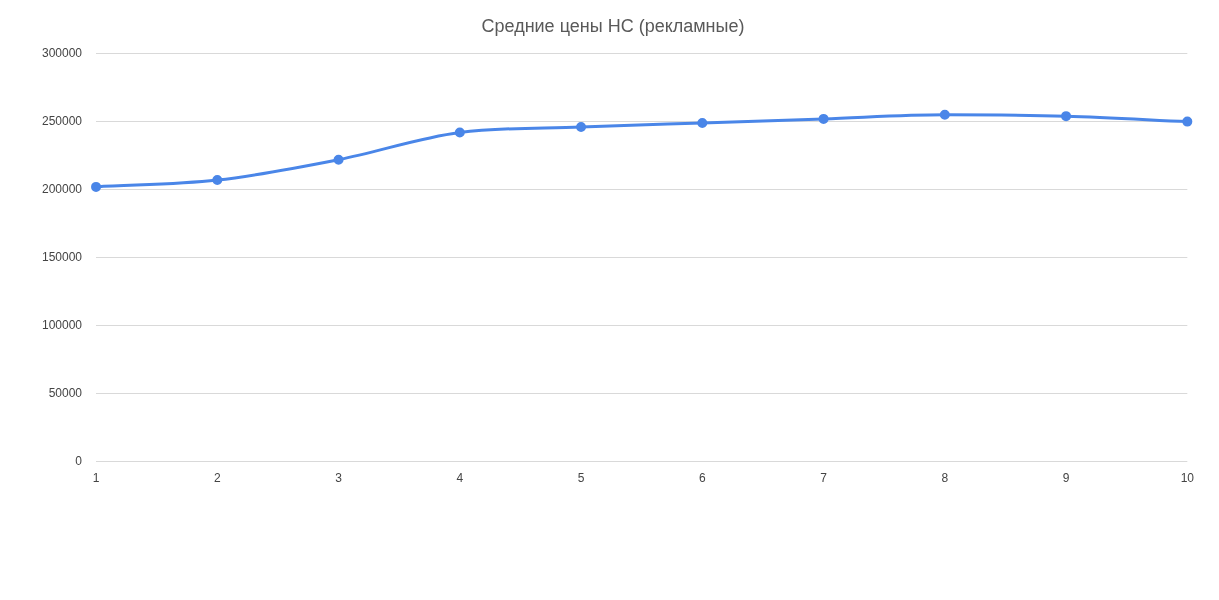 Image resolution: width=1219 pixels, height=600 pixels. I want to click on y-tick-label: 300000, so click(62, 52).